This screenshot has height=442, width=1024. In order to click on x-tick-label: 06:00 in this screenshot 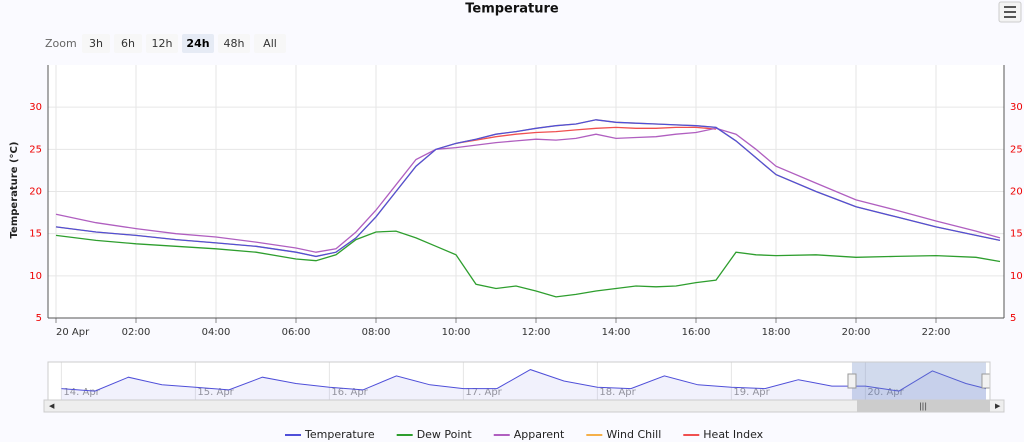, I will do `click(296, 332)`.